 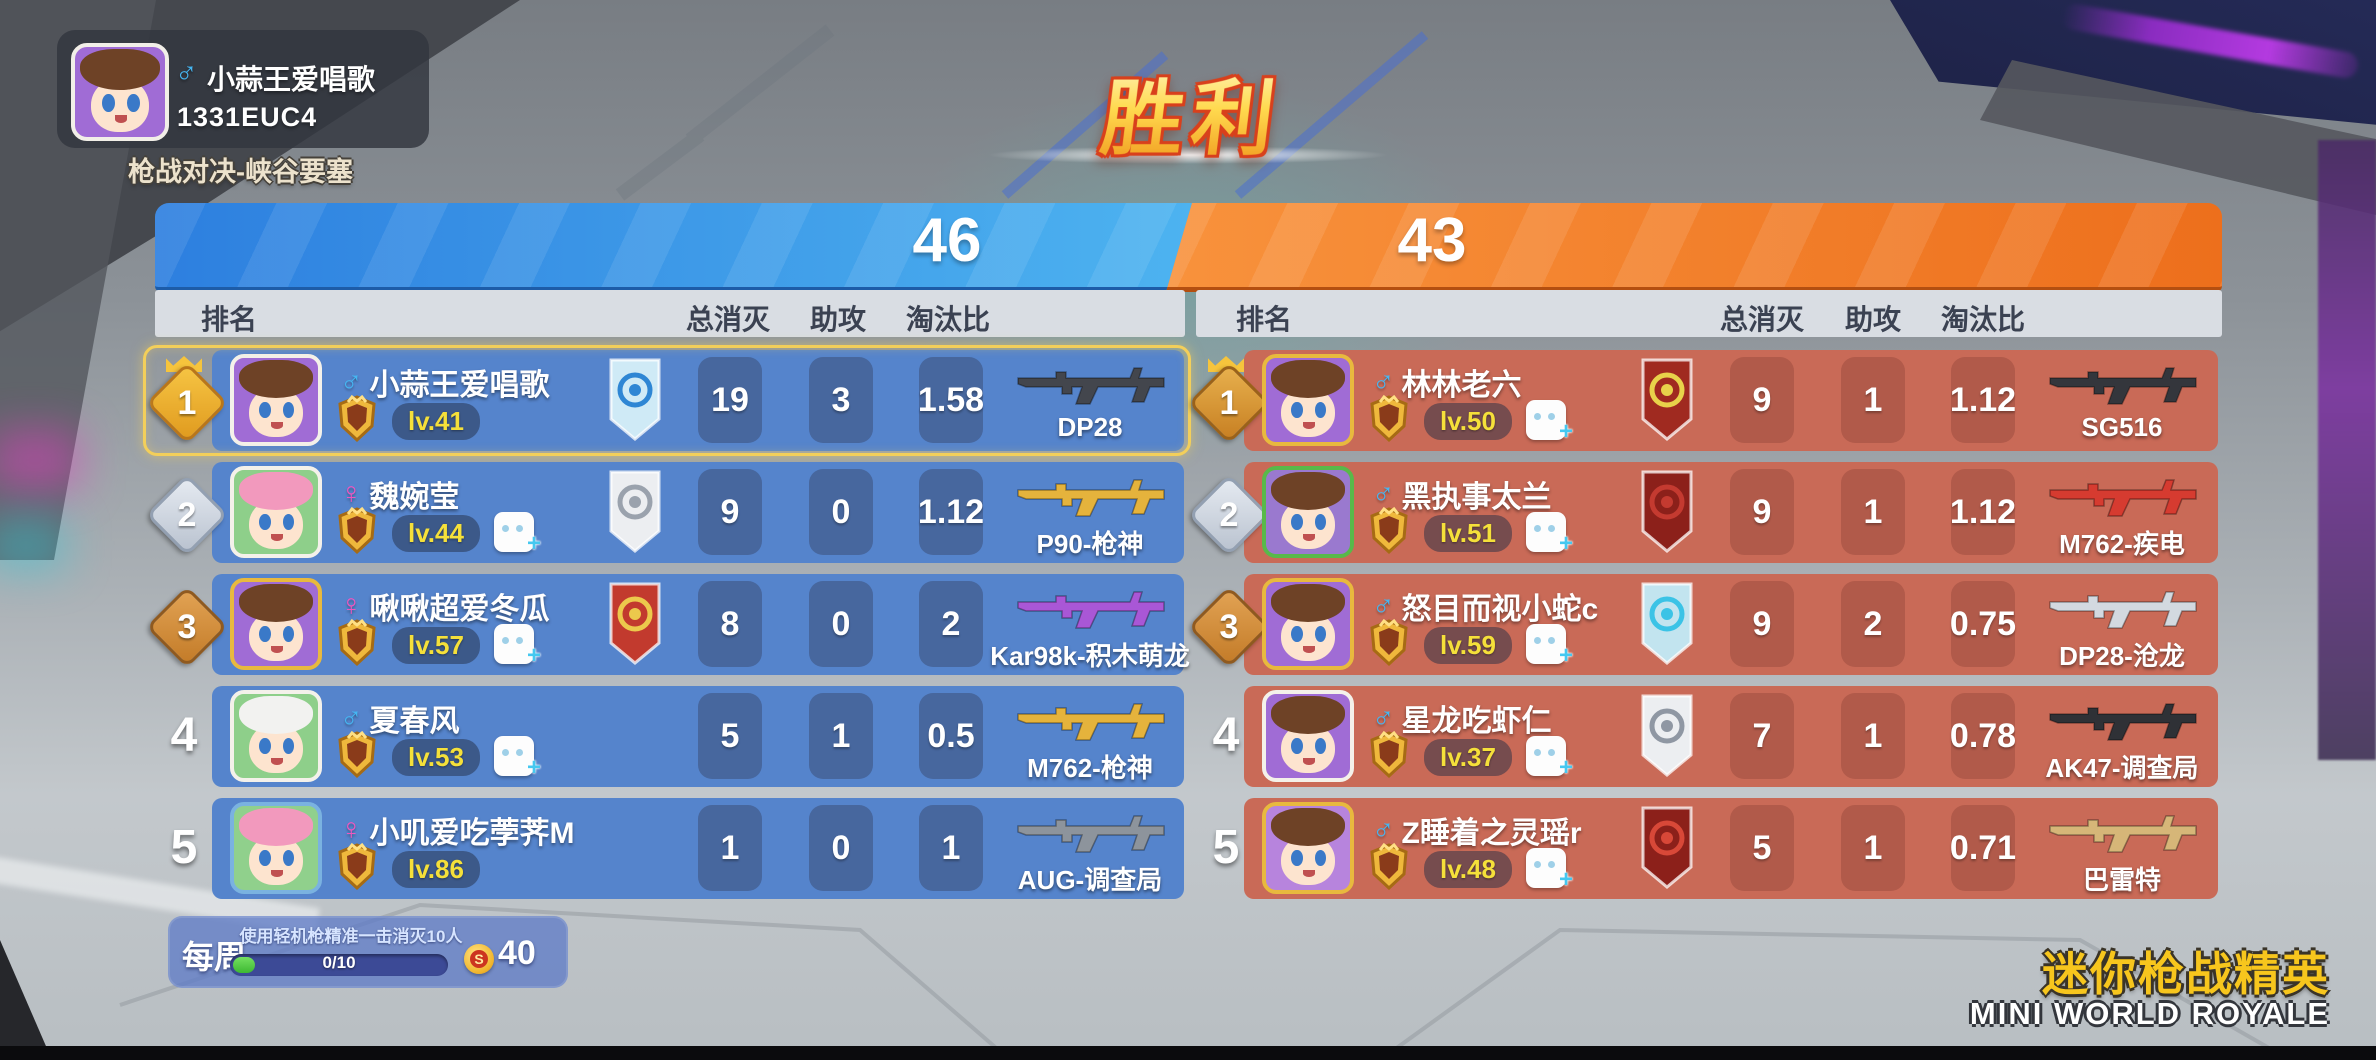 I want to click on level-badge: lv.57, so click(x=436, y=645).